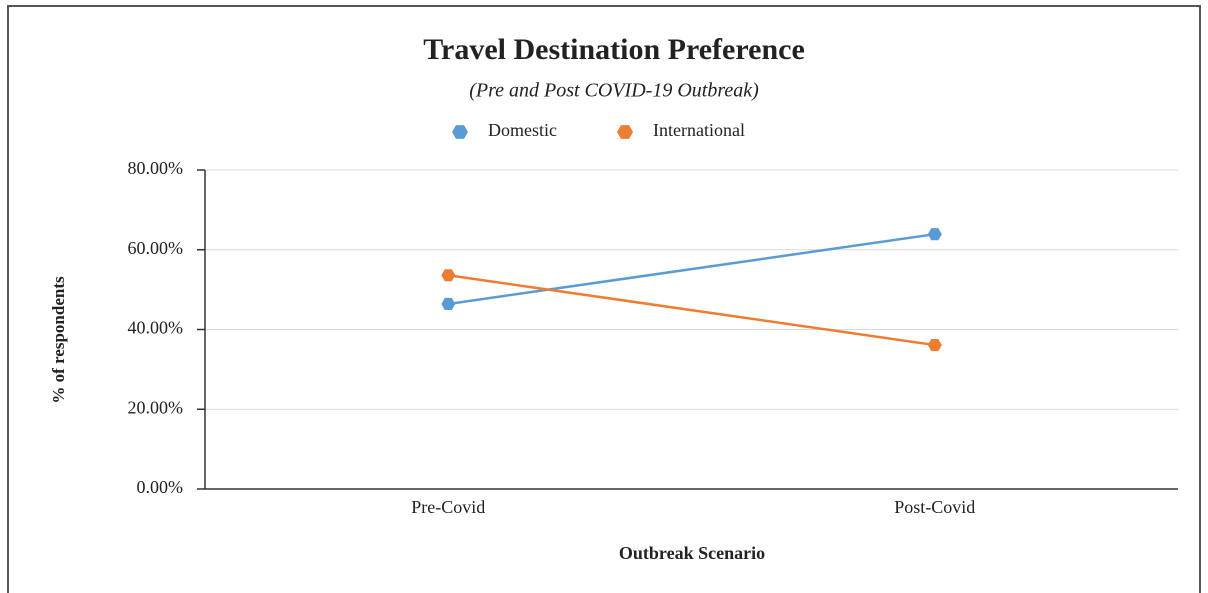 This screenshot has width=1208, height=593. Describe the element at coordinates (448, 507) in the screenshot. I see `x-tick-label: Pre-Covid` at that location.